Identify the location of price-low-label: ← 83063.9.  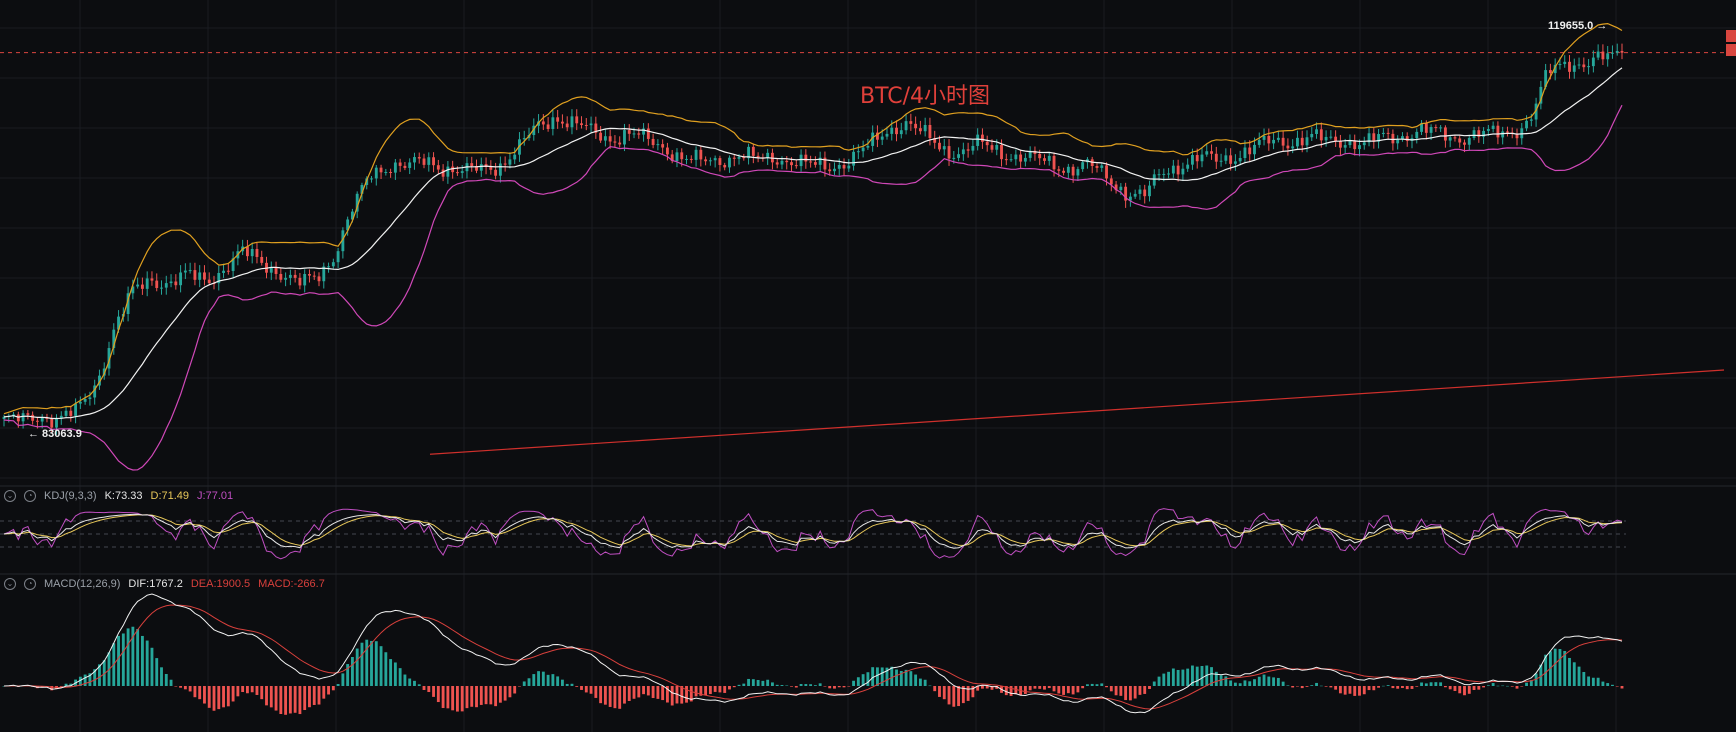
(55, 434).